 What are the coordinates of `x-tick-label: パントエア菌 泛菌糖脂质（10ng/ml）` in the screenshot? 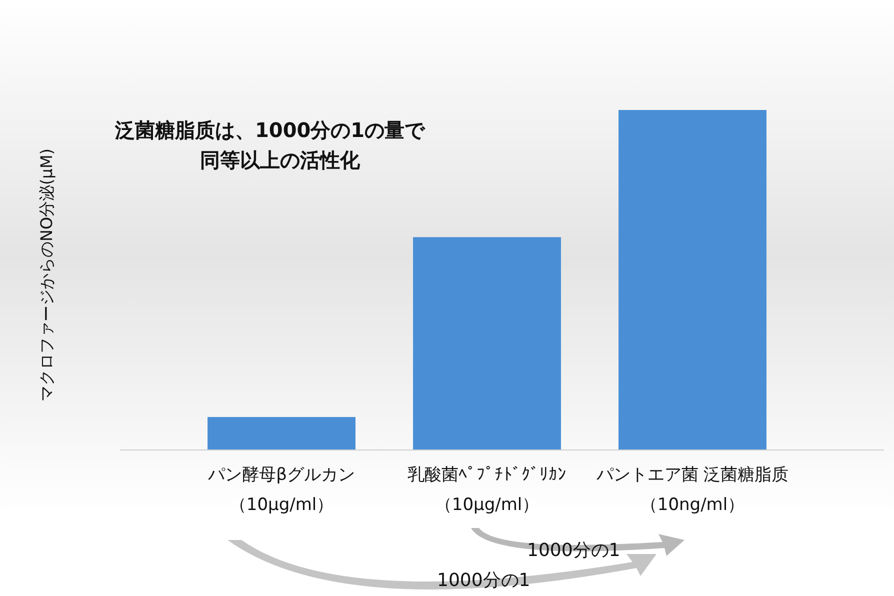 It's located at (692, 490).